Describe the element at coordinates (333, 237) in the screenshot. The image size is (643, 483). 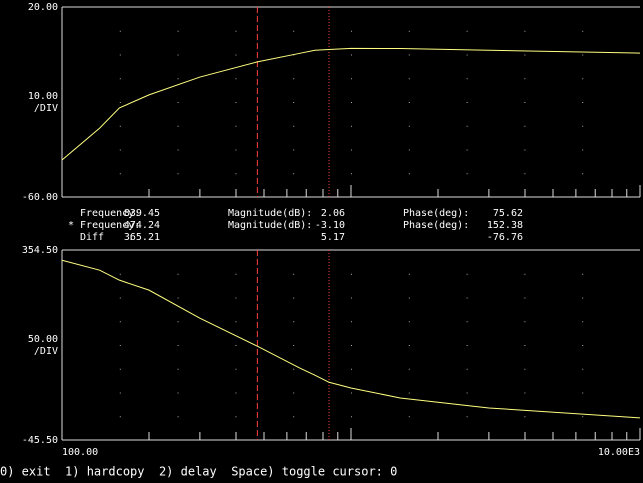
I see `diff-mag: 5.17` at that location.